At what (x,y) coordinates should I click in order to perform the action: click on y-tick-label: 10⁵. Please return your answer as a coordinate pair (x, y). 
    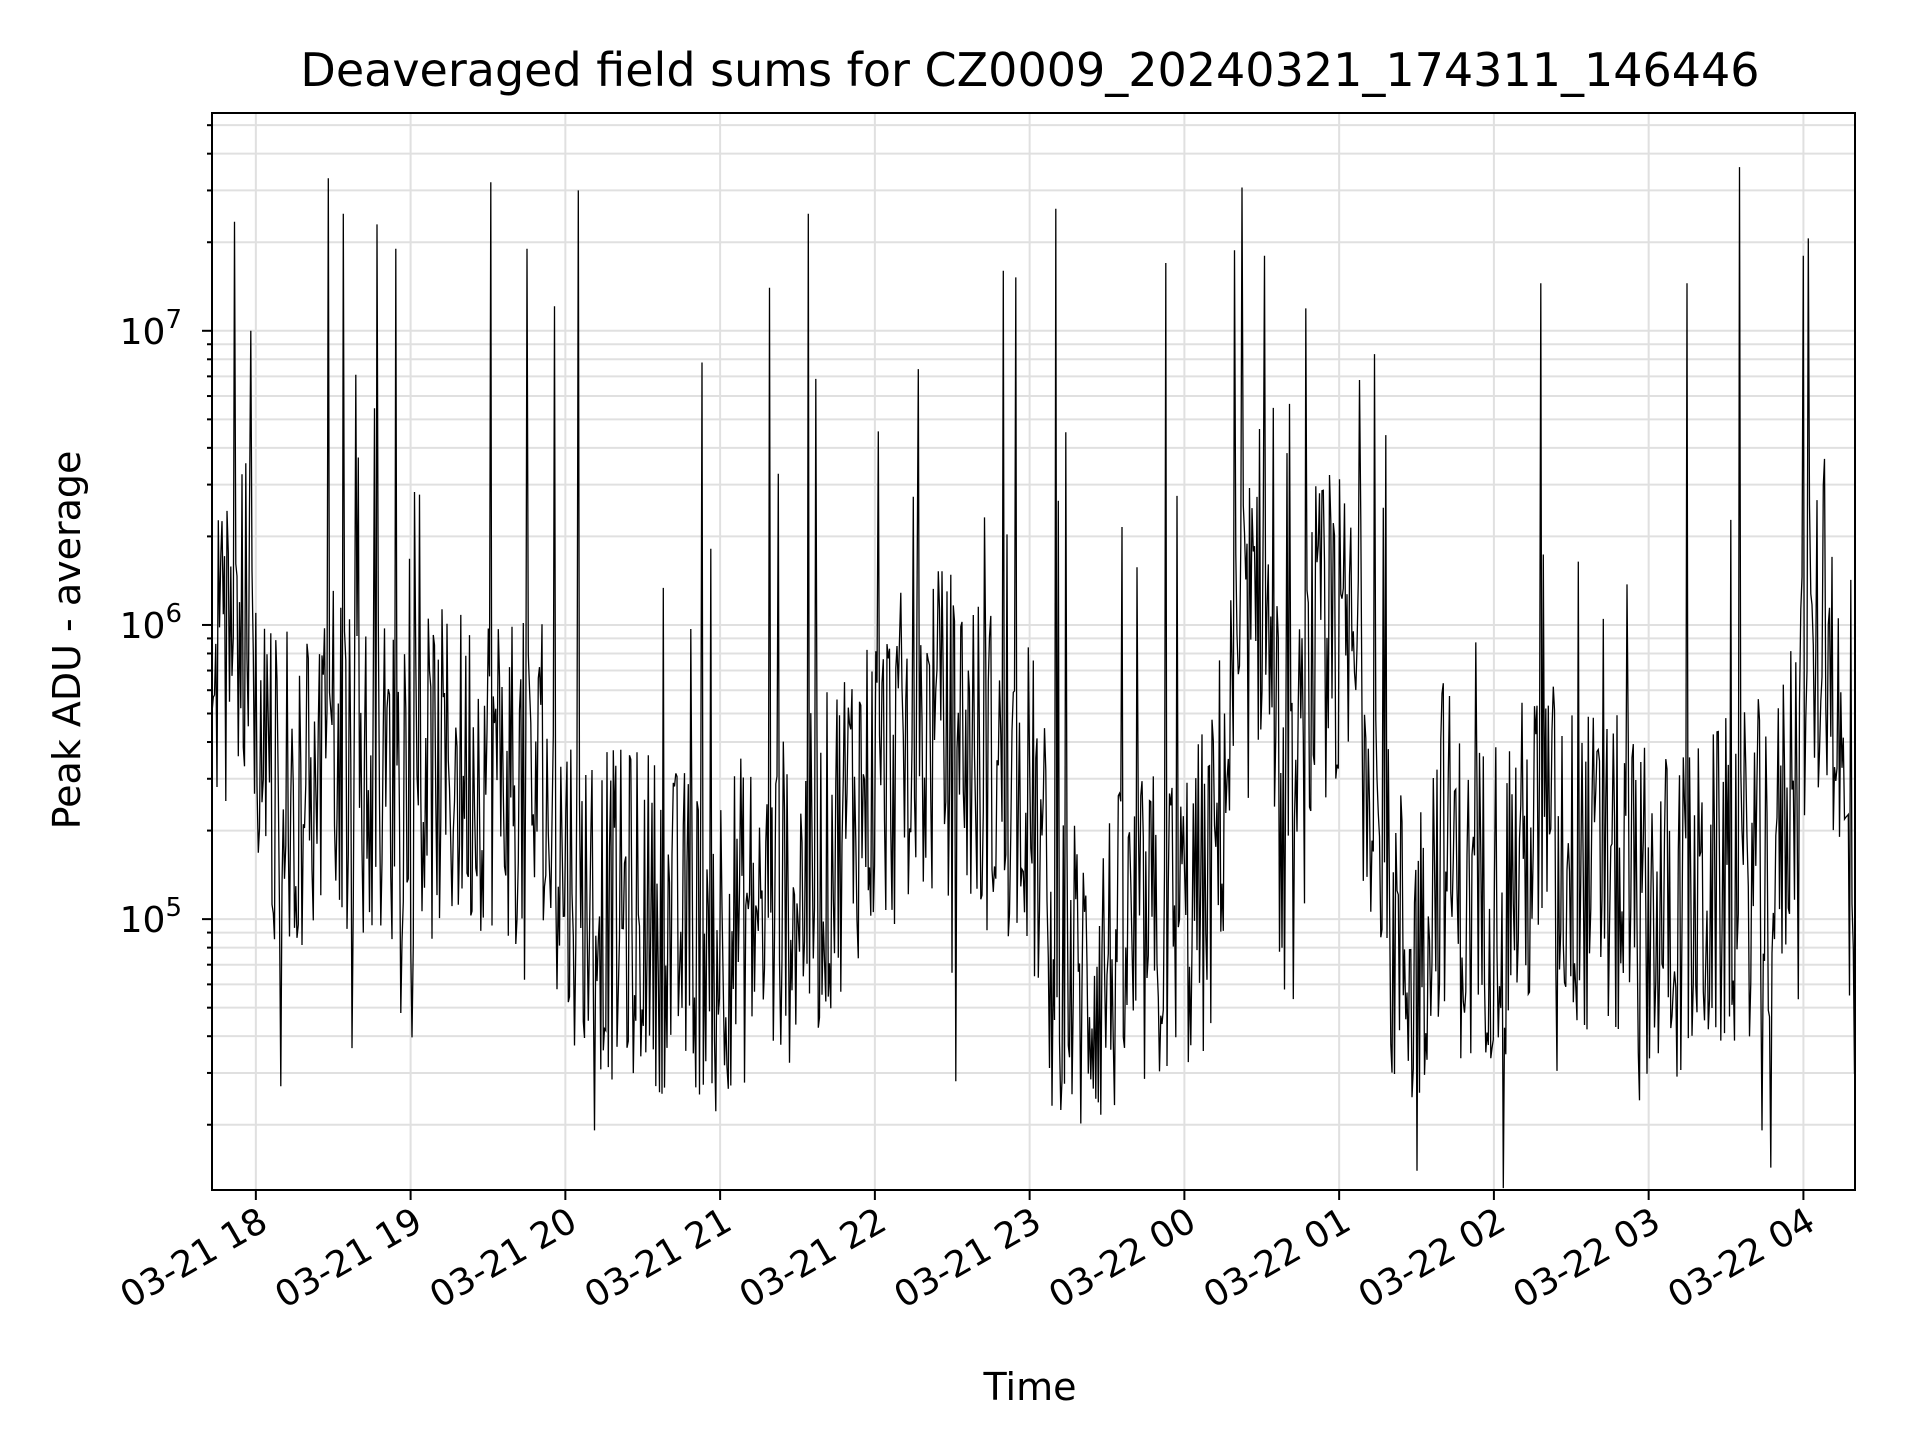
    Looking at the image, I should click on (151, 917).